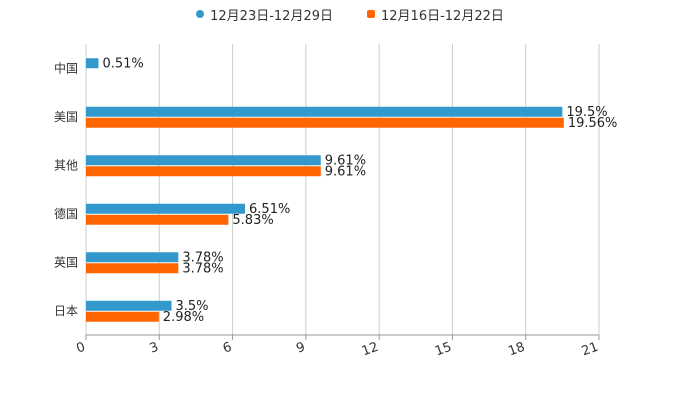 The width and height of the screenshot is (700, 400). Describe the element at coordinates (350, 14) in the screenshot. I see `chart-legend: 12月23日-12月29日 12月16日-12月22日` at that location.